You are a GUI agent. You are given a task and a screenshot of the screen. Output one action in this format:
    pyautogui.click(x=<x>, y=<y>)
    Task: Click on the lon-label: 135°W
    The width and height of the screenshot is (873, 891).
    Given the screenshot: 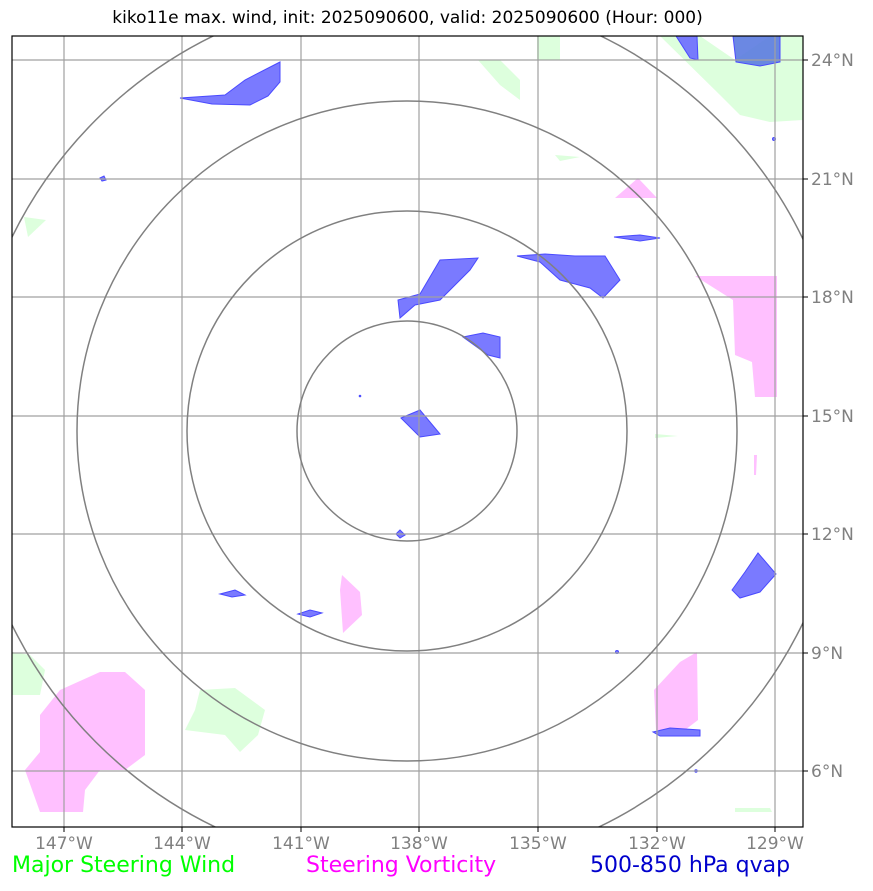 What is the action you would take?
    pyautogui.click(x=538, y=844)
    